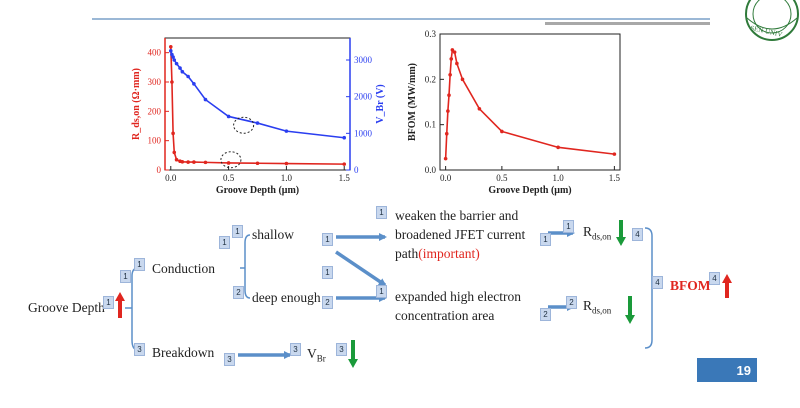 This screenshot has height=408, width=800. I want to click on university-logo: SEN UNIV, so click(772, 20).